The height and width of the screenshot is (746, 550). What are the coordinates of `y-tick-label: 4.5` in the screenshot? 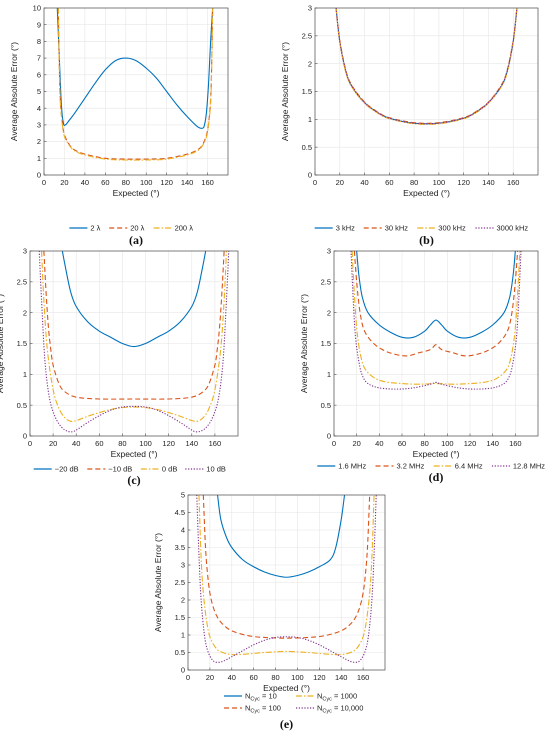 It's located at (180, 512).